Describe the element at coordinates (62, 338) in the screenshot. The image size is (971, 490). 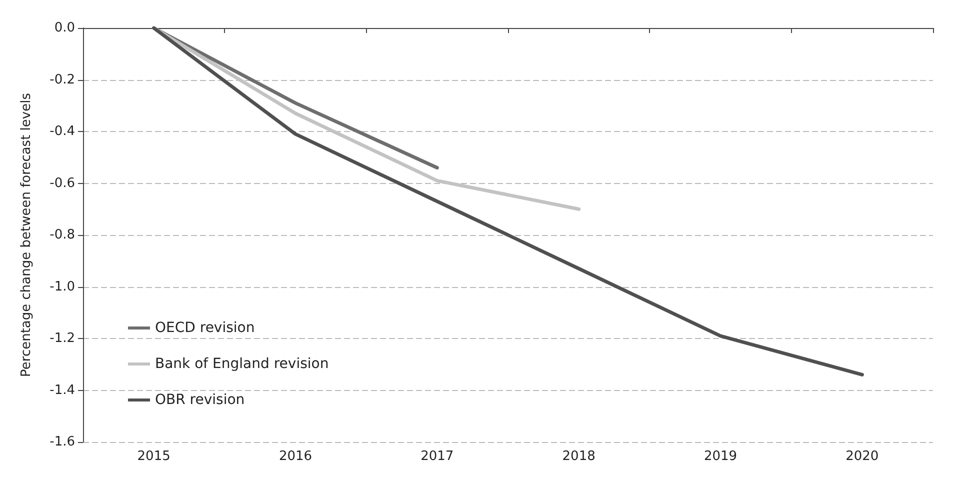
I see `y-tick-label: -1.2` at that location.